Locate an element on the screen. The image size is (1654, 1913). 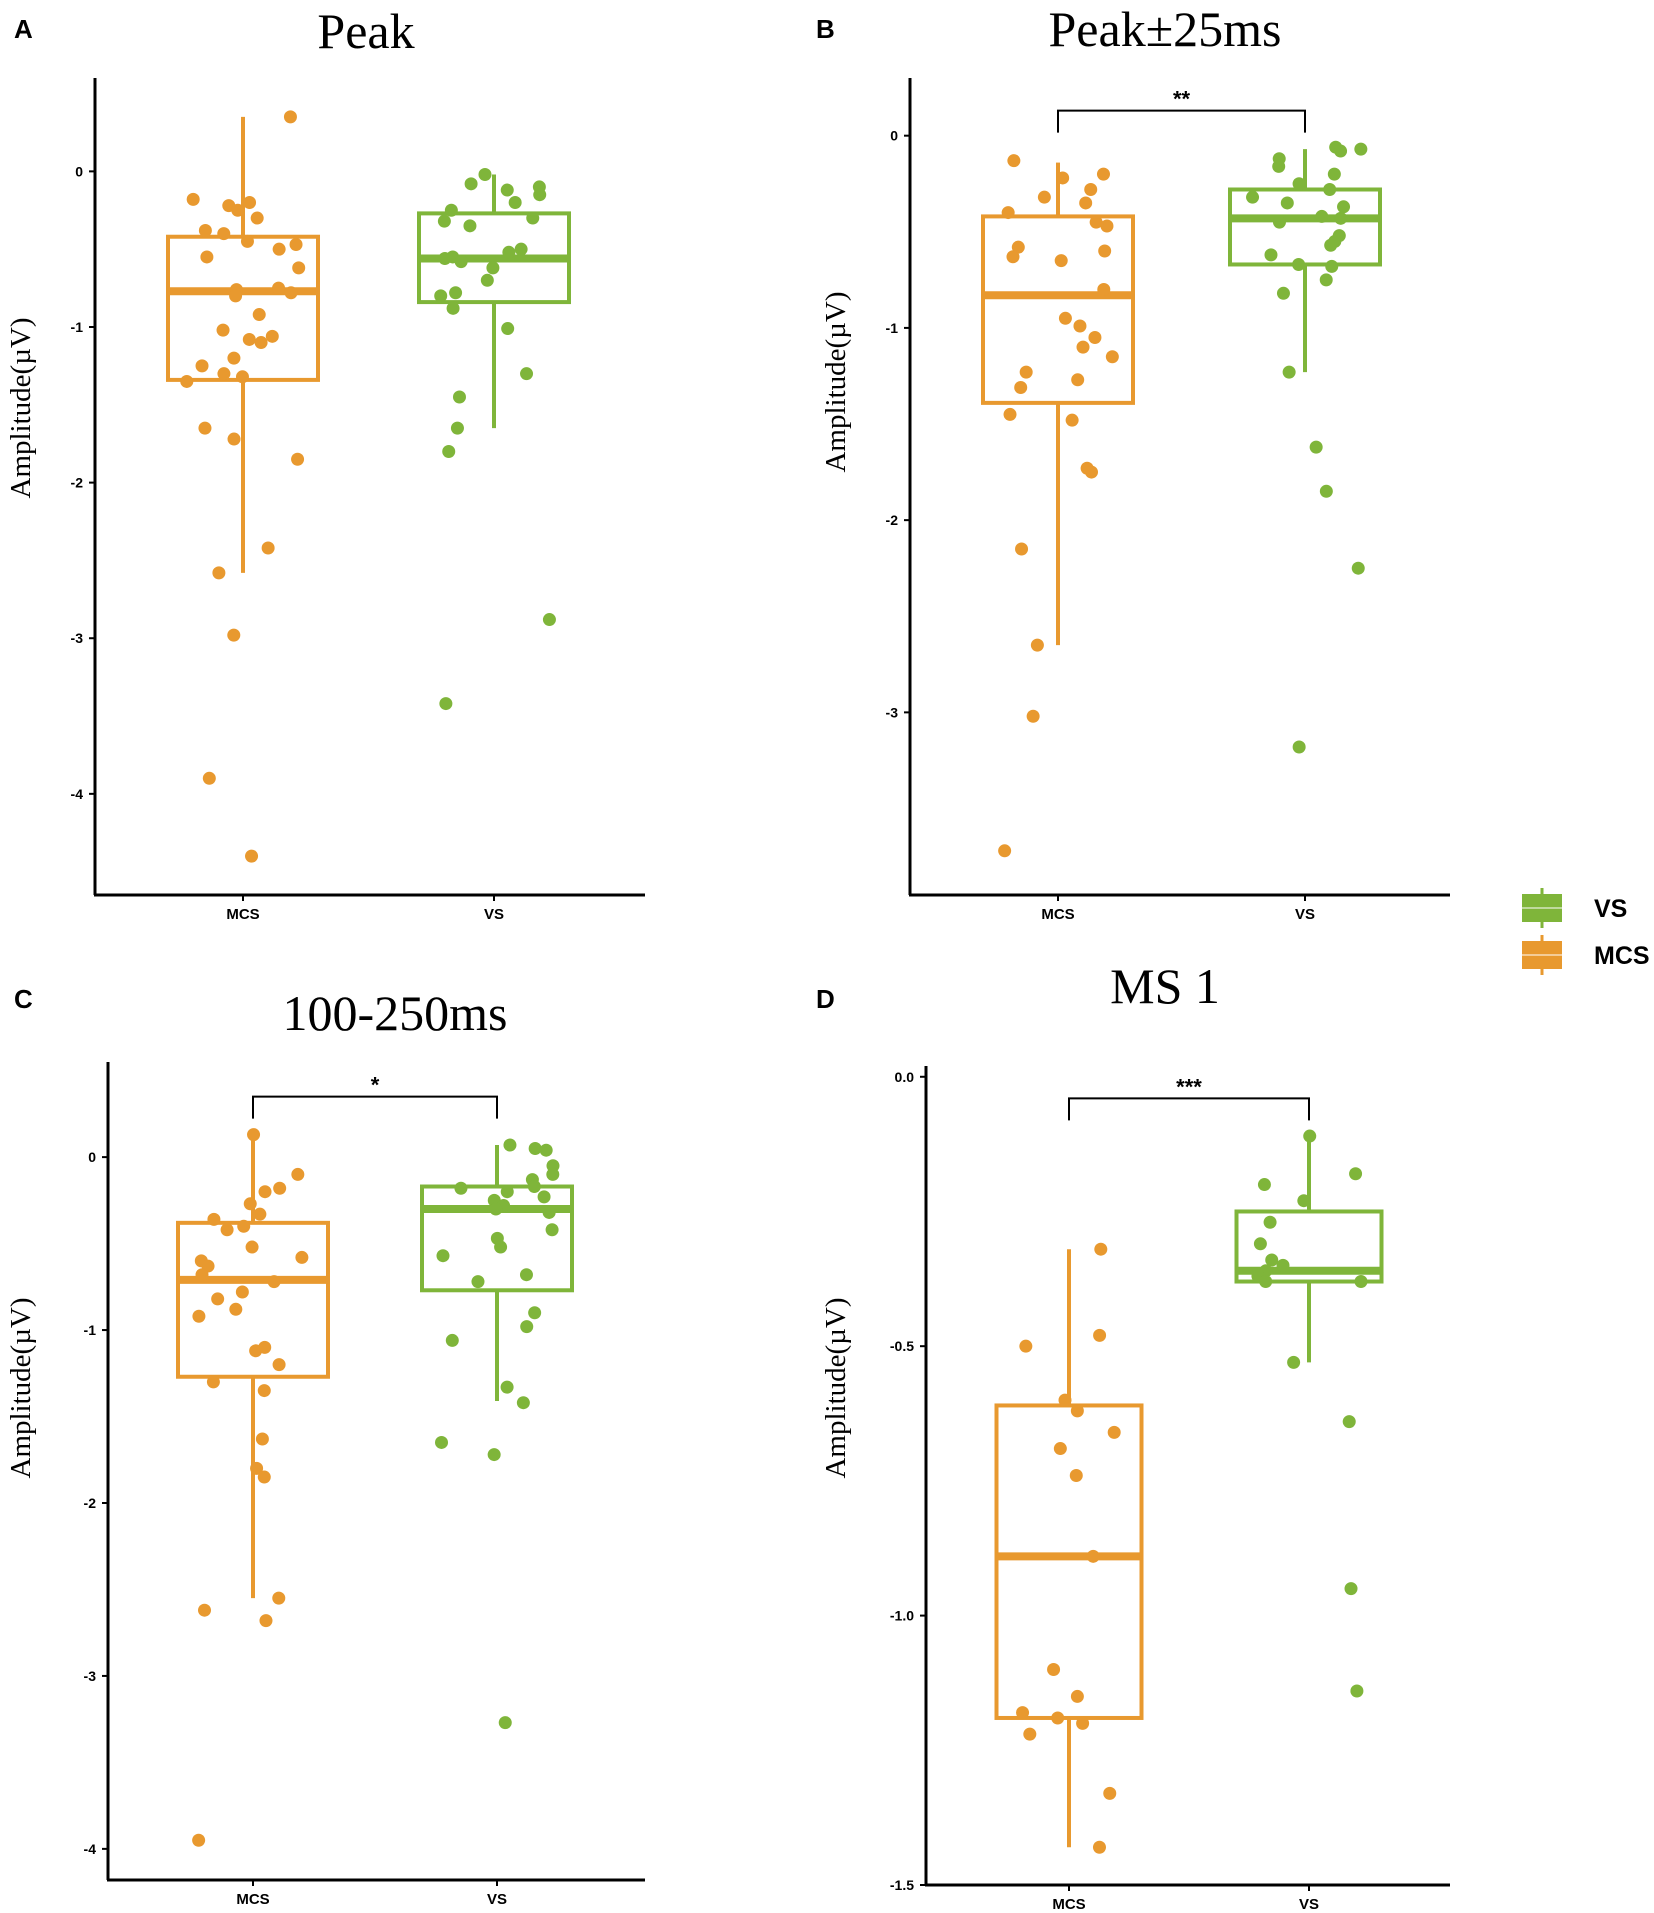
significance-label: *** is located at coordinates (1189, 1086).